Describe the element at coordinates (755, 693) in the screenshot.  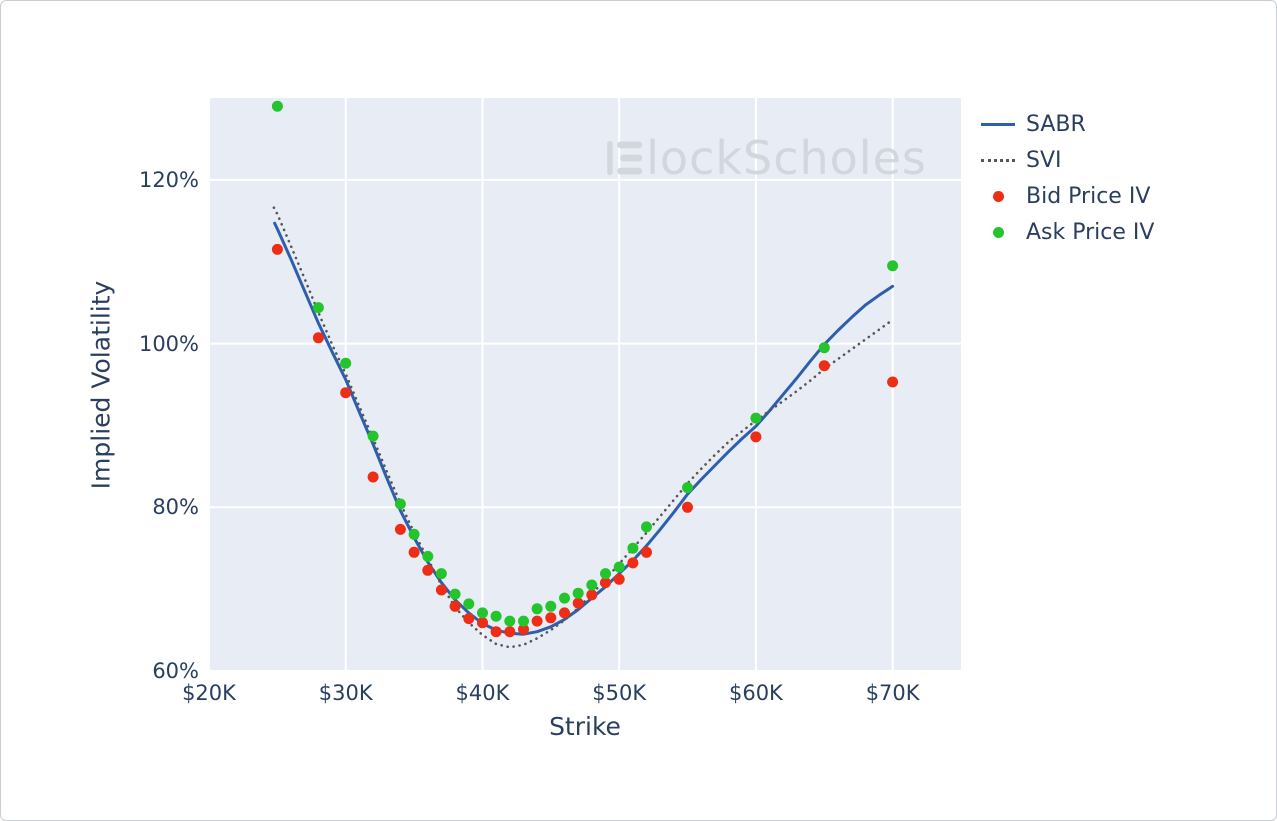
I see `x-tick-60k: $60K` at that location.